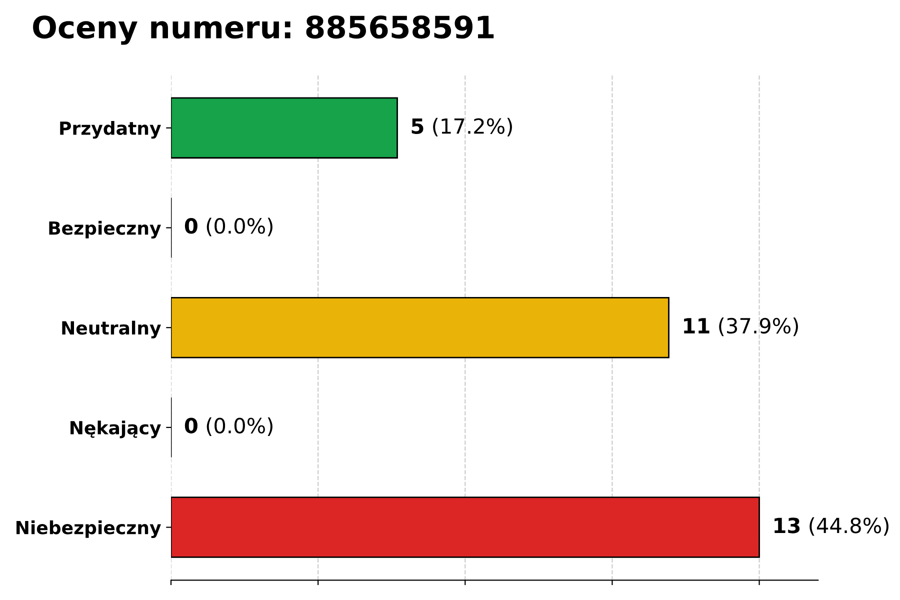  Describe the element at coordinates (115, 429) in the screenshot. I see `y-tick-label: Nękający` at that location.